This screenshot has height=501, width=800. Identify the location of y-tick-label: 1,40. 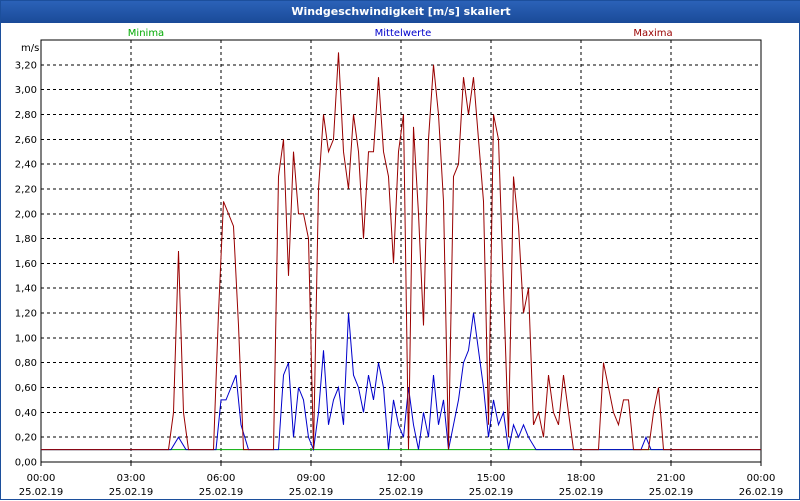
(26, 289).